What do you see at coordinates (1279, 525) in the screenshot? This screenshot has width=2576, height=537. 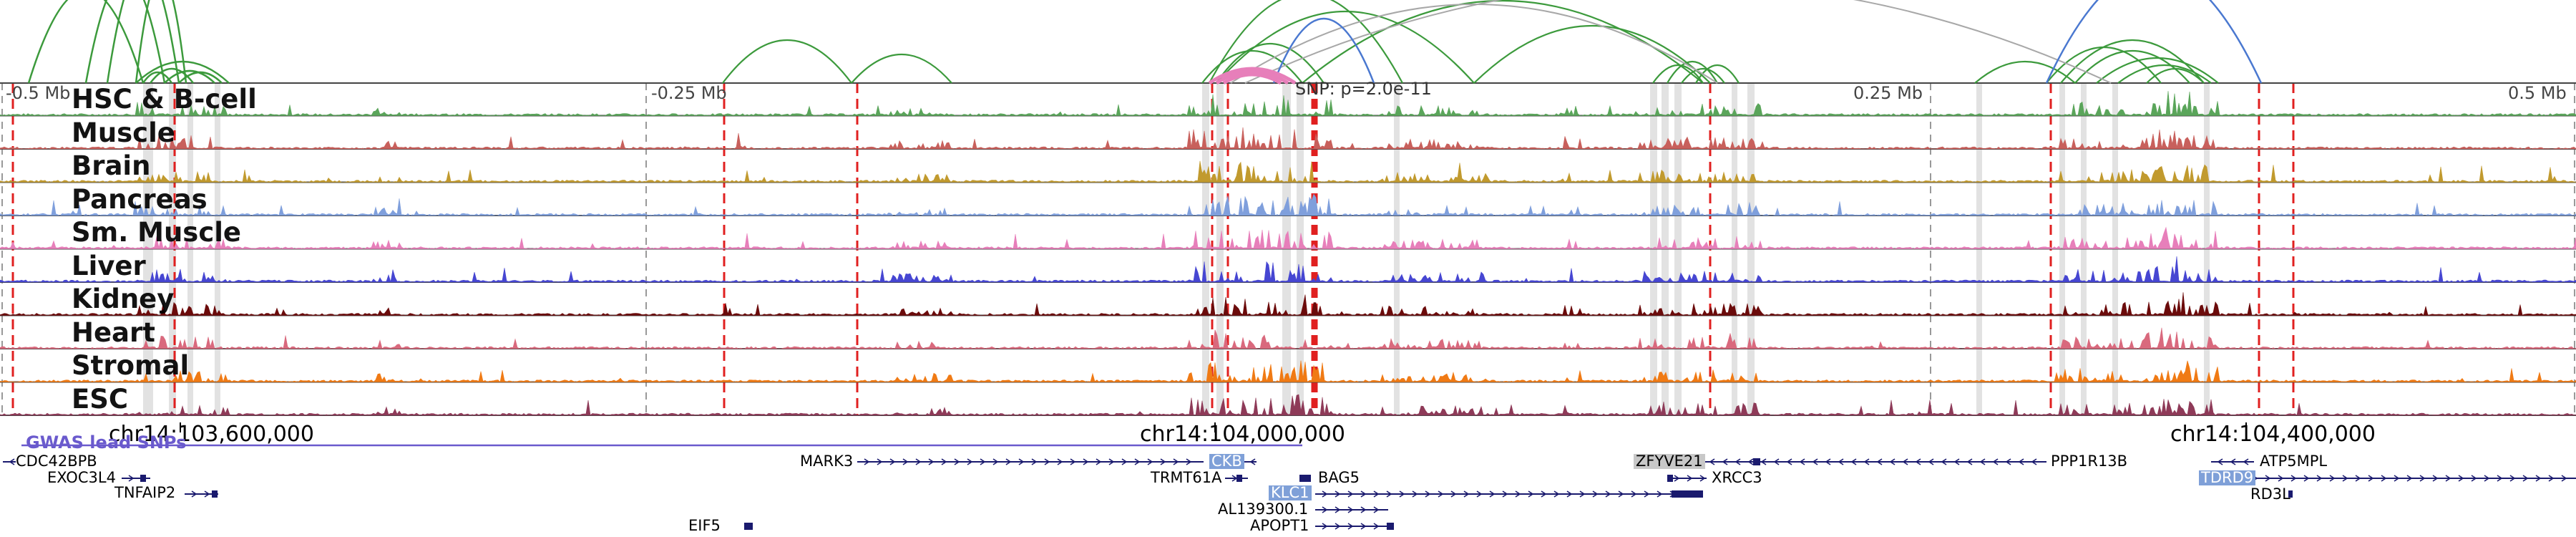 I see `gene-label-apopt1: APOPT1` at bounding box center [1279, 525].